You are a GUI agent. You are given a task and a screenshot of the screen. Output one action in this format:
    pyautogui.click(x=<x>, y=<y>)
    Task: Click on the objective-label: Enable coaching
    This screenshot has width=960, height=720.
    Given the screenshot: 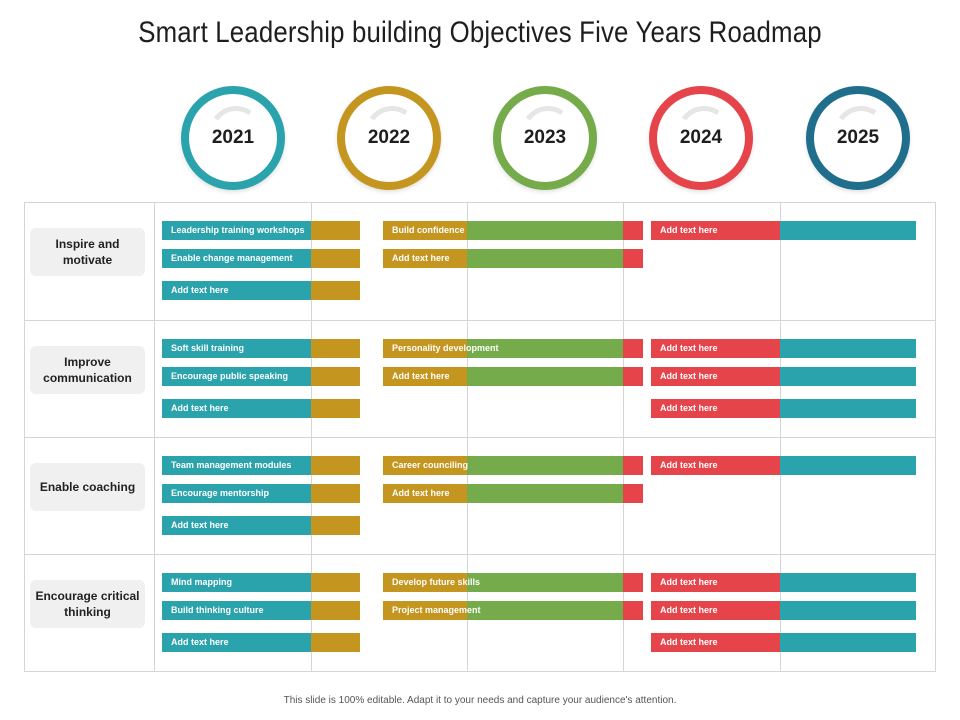 What is the action you would take?
    pyautogui.click(x=87, y=487)
    